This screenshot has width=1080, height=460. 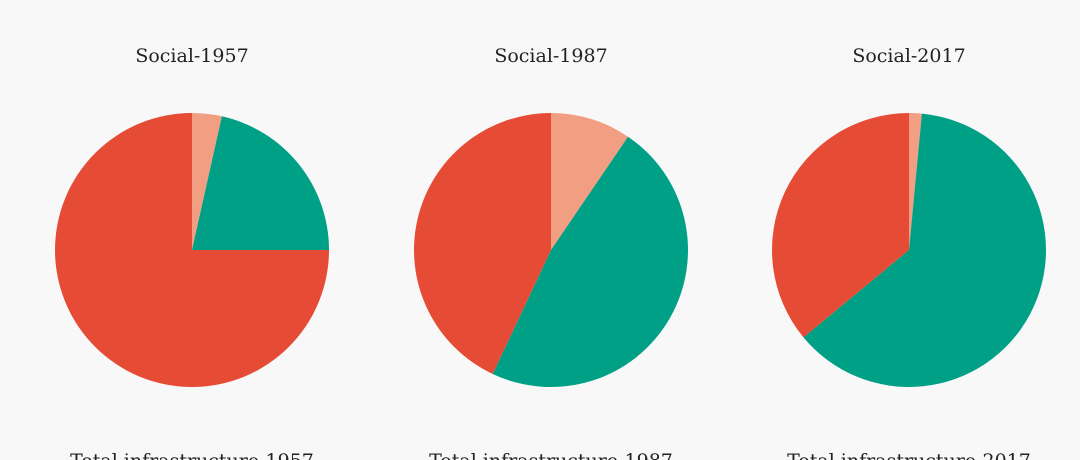 I want to click on pie-title-2017: Social-2017, so click(x=908, y=56).